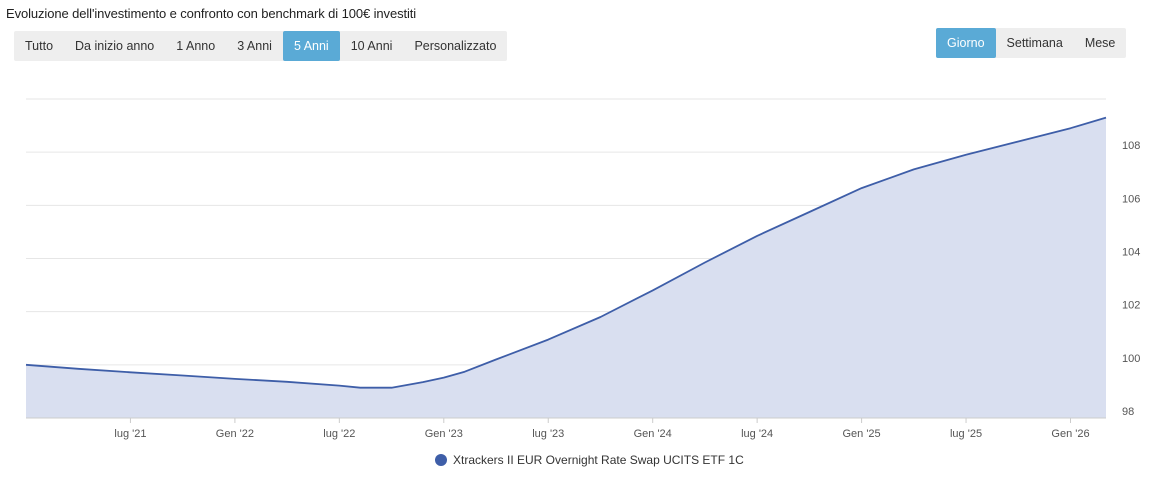  I want to click on x-tick-label: Gen '26, so click(1070, 434).